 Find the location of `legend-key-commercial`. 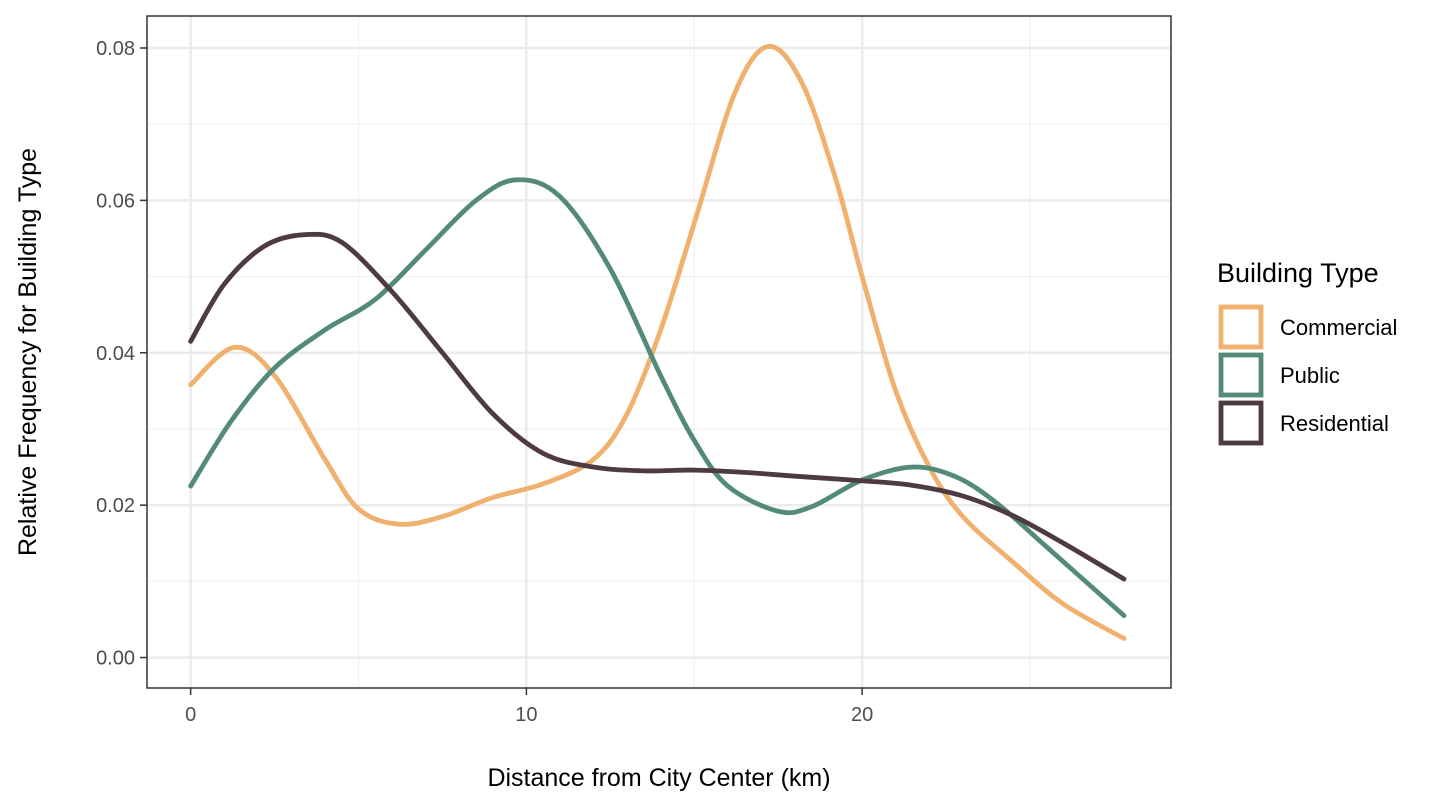

legend-key-commercial is located at coordinates (1241, 327).